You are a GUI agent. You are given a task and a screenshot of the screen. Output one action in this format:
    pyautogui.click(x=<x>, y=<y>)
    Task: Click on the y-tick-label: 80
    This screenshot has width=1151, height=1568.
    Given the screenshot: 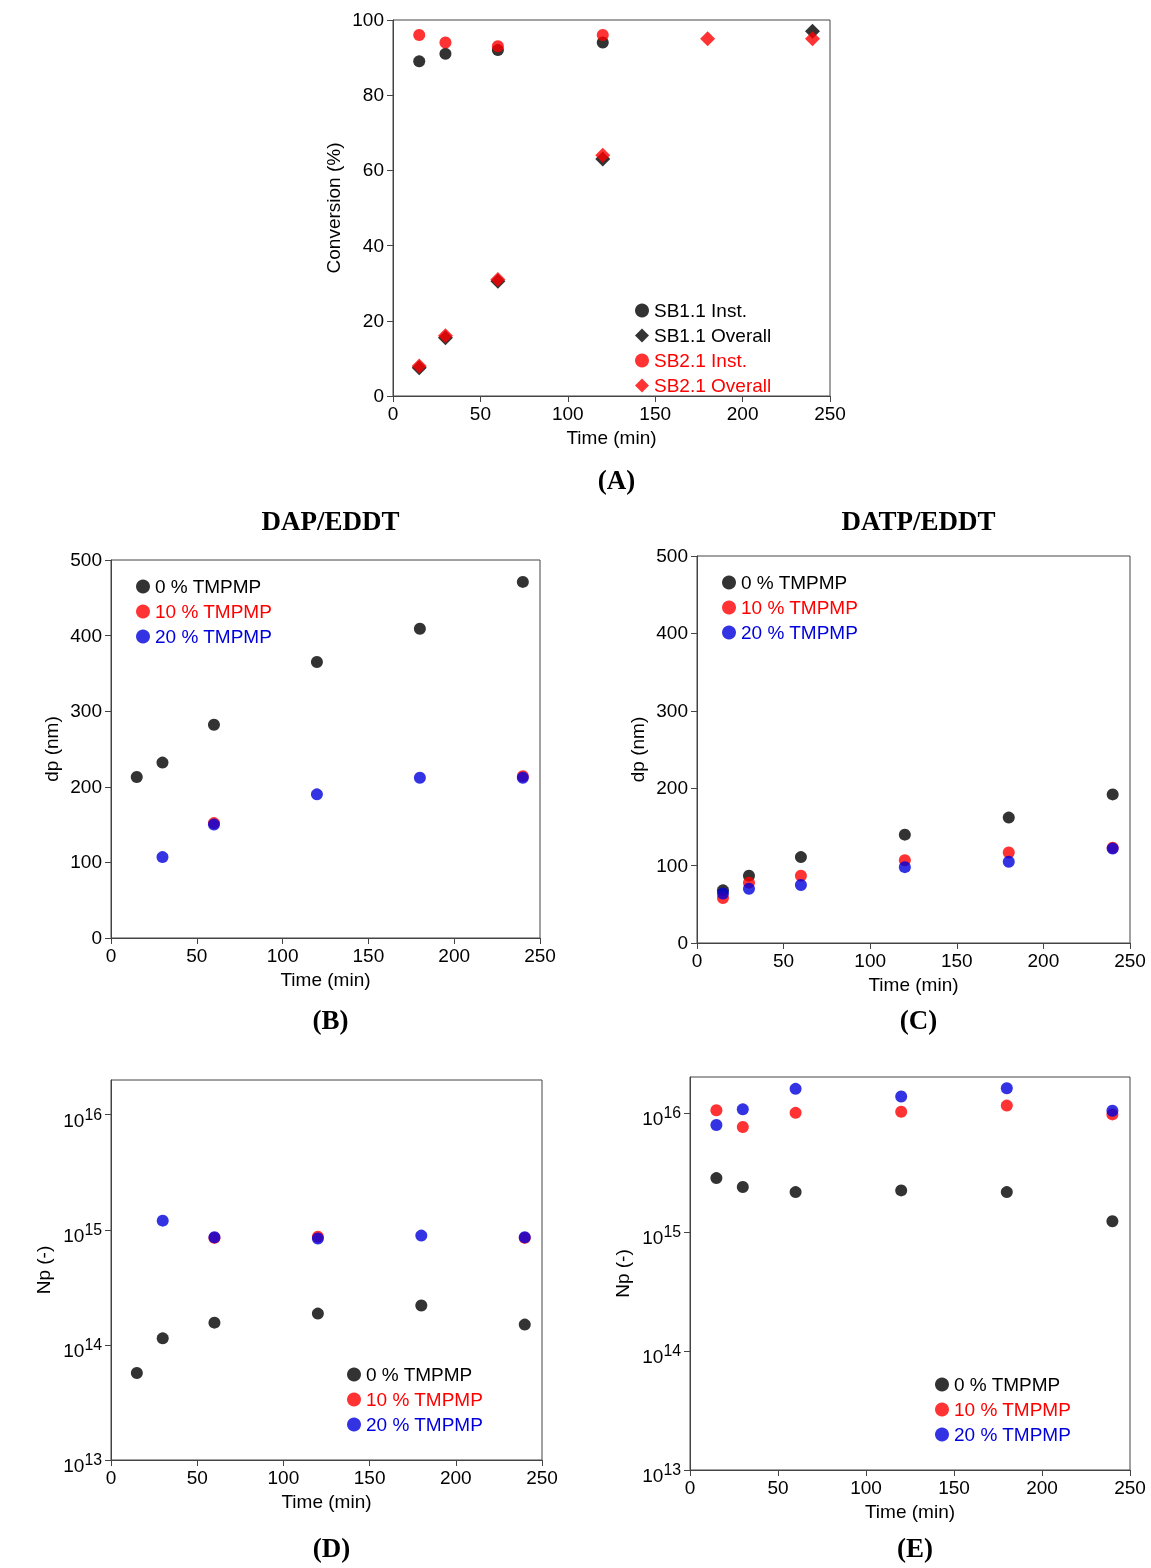 What is the action you would take?
    pyautogui.click(x=373, y=95)
    